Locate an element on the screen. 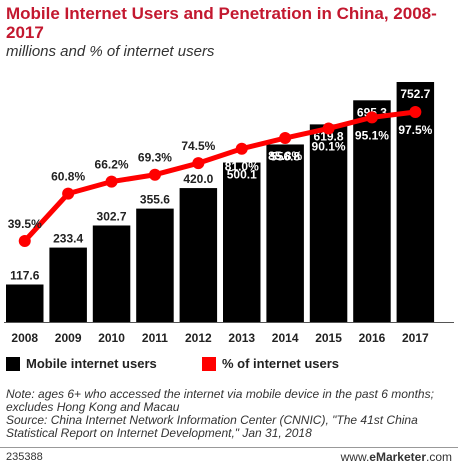 The width and height of the screenshot is (458, 464). bar-value-label: 500.1 is located at coordinates (242, 175).